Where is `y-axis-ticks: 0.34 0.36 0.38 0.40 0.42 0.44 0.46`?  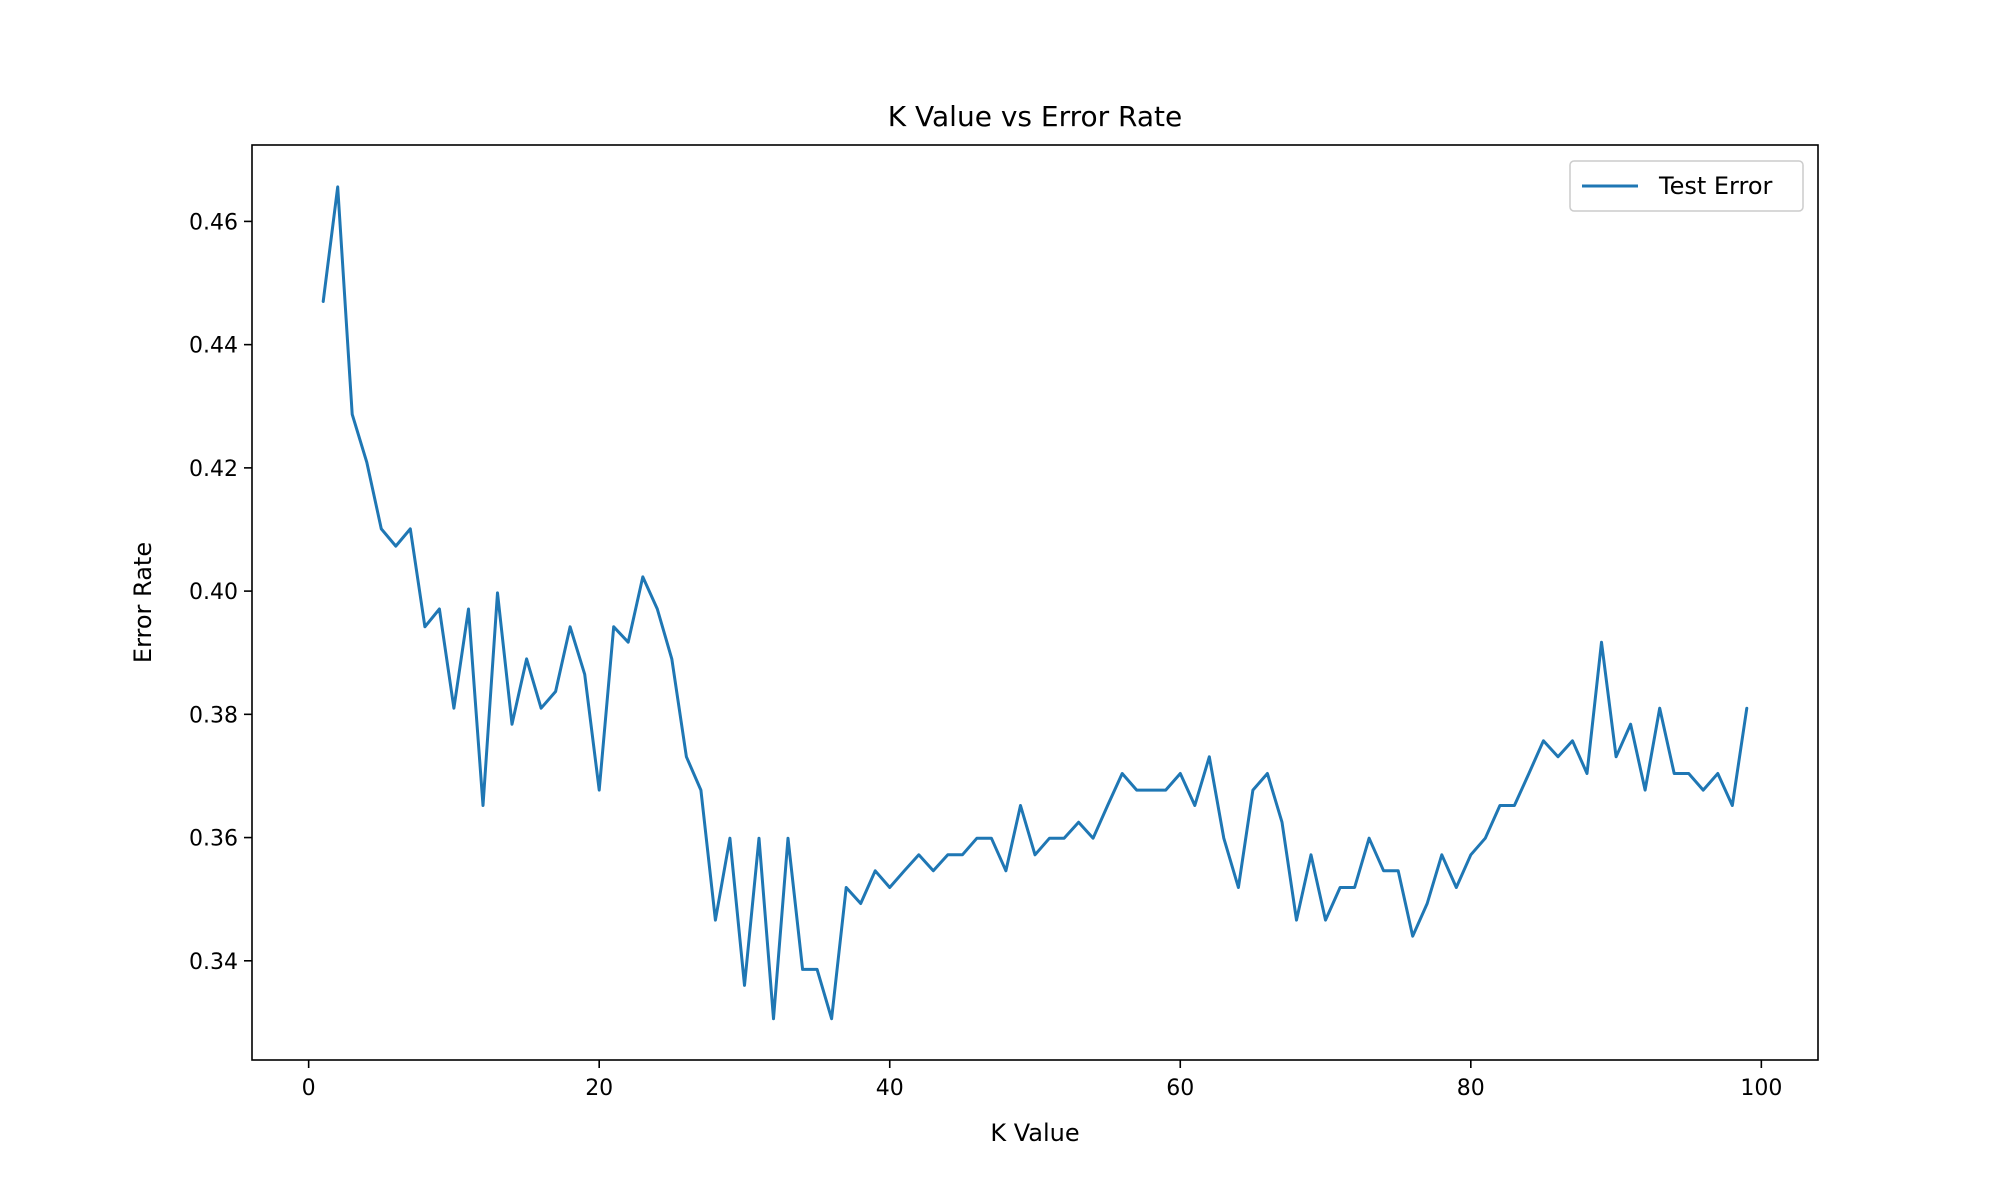
y-axis-ticks: 0.34 0.36 0.38 0.40 0.42 0.44 0.46 is located at coordinates (220, 592).